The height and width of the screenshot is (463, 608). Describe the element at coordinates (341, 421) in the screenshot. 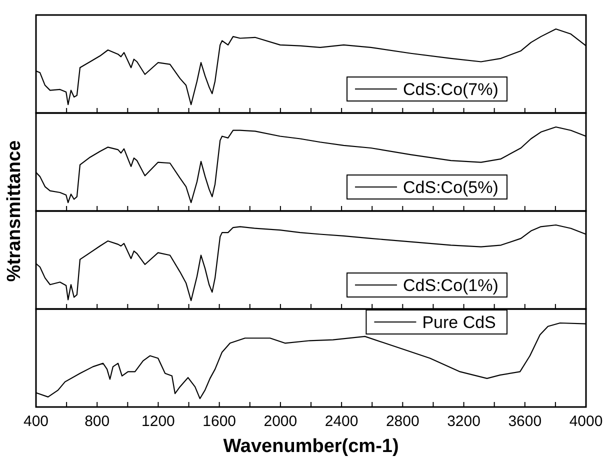

I see `x-tick-label: 2400` at that location.